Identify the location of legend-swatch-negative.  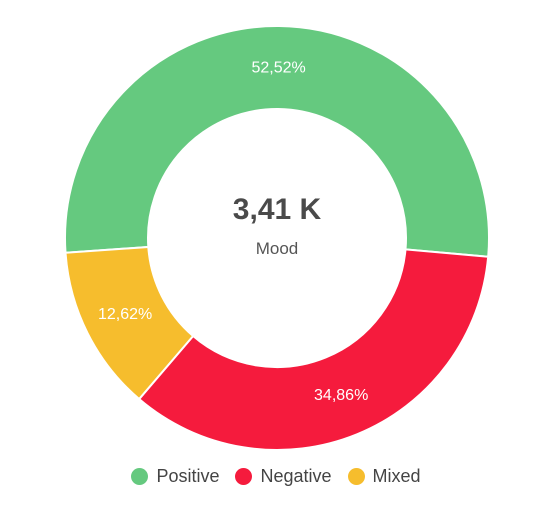
(244, 476).